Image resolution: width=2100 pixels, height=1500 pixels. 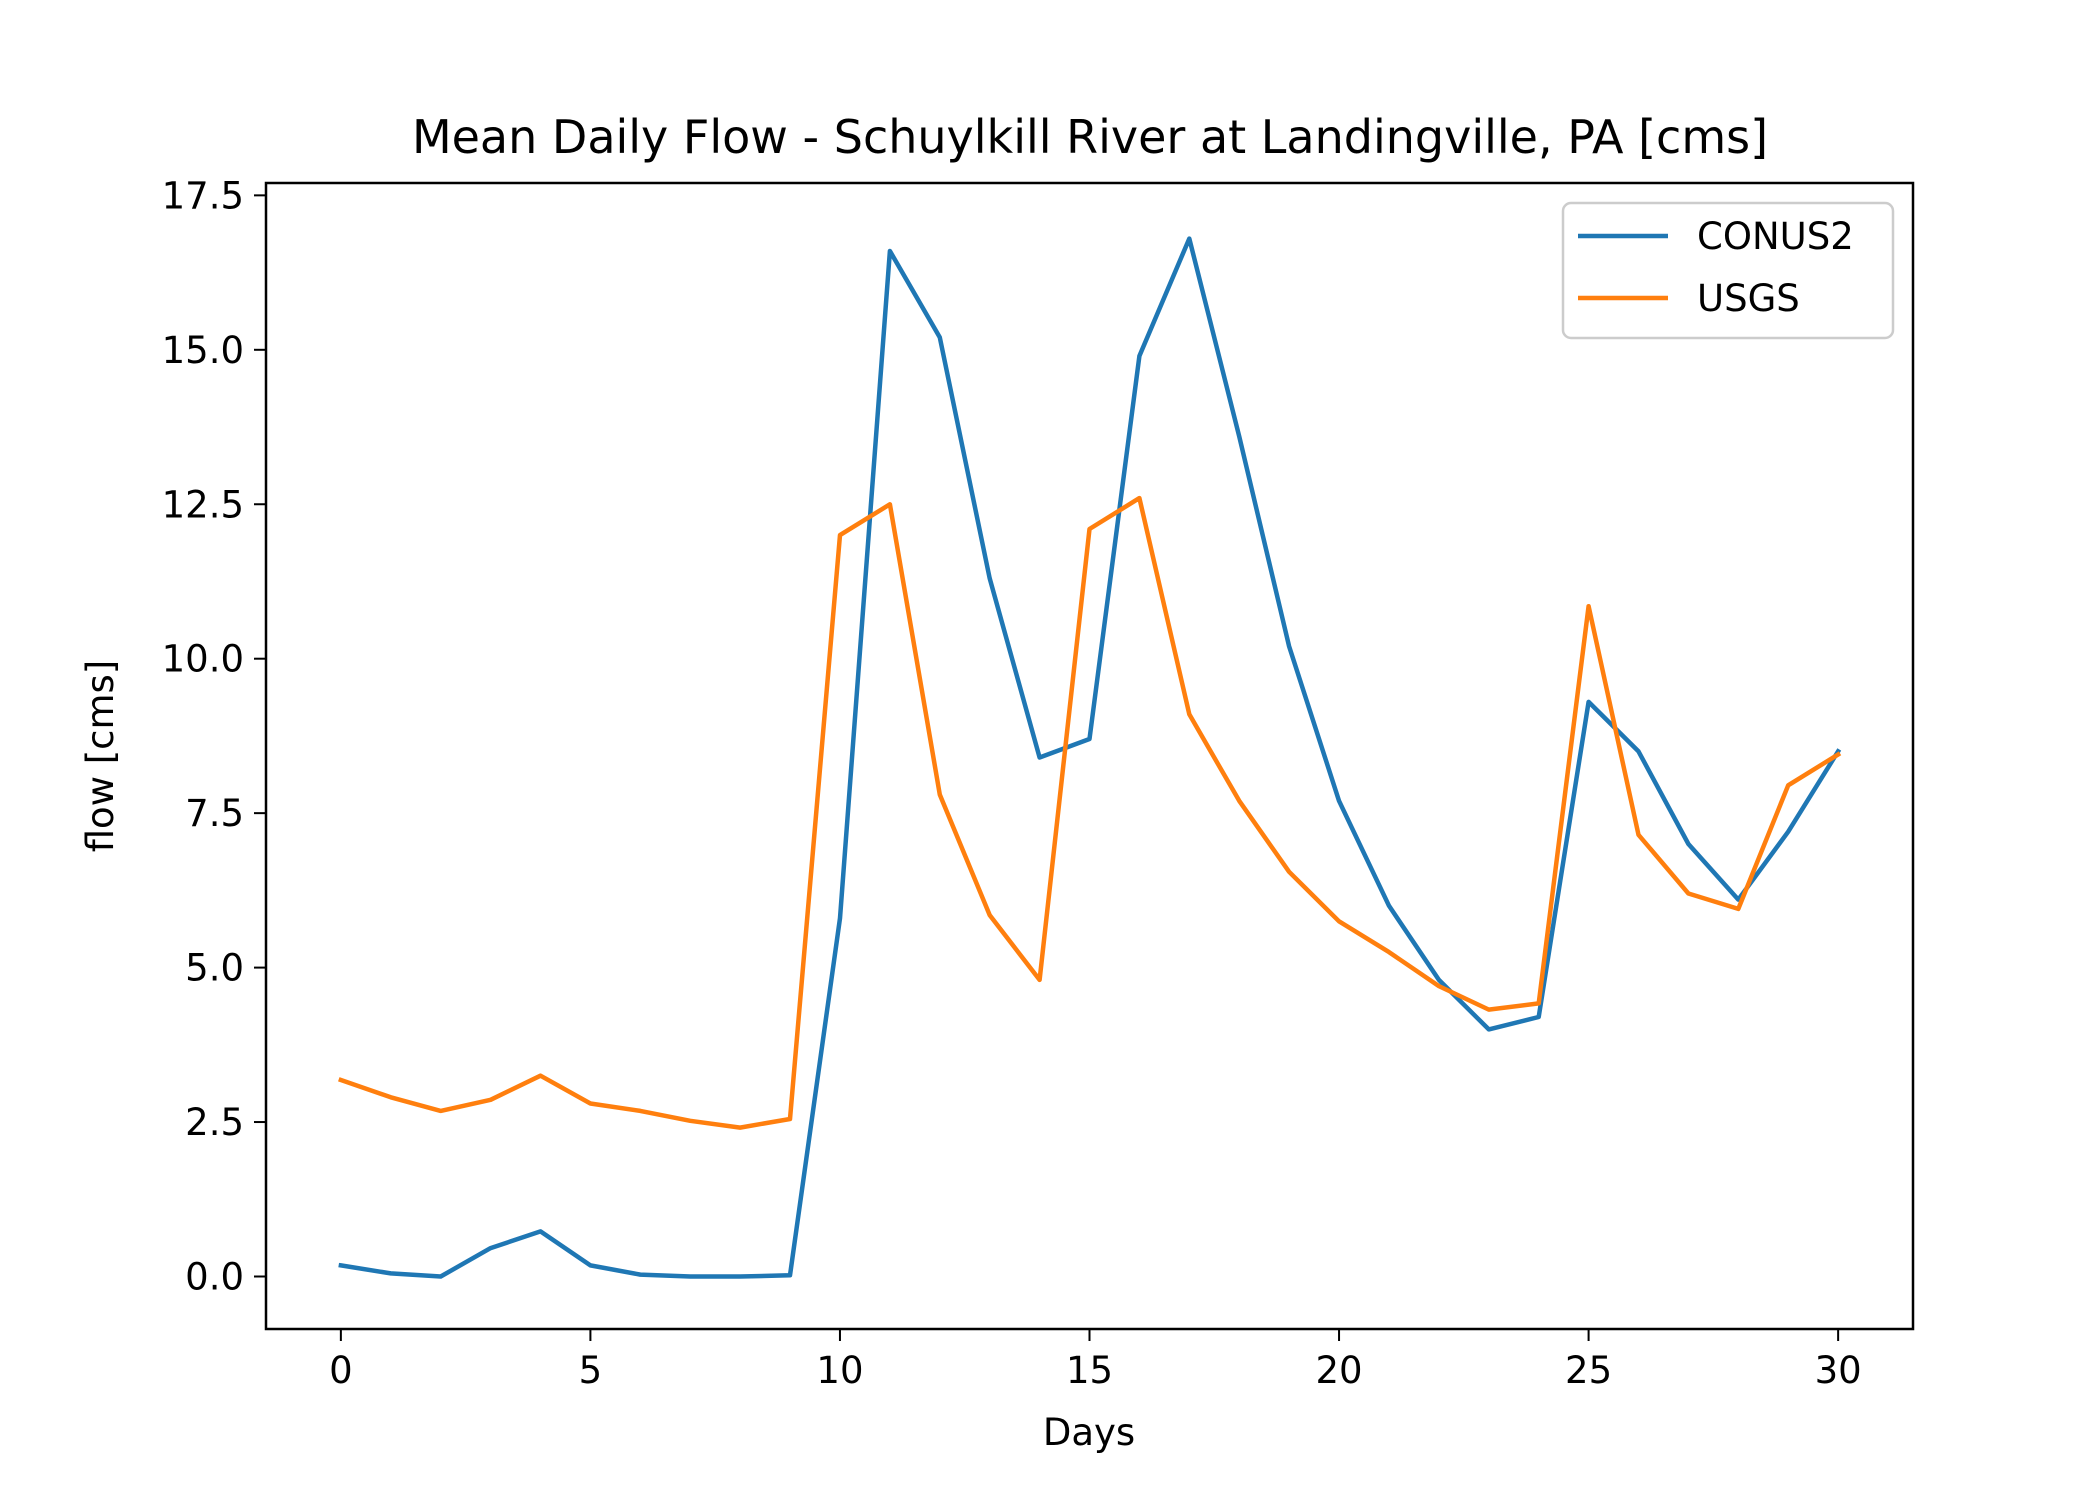 I want to click on y-tick-label: 12.5, so click(x=203, y=504).